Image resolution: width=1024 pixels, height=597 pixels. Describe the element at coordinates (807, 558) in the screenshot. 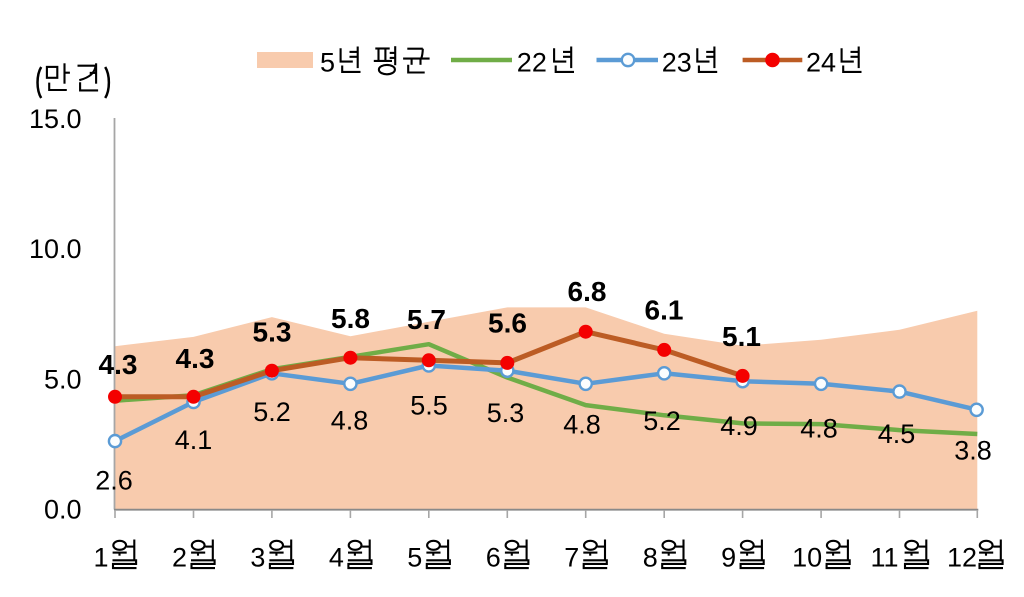

I see `svg-text: 10` at that location.